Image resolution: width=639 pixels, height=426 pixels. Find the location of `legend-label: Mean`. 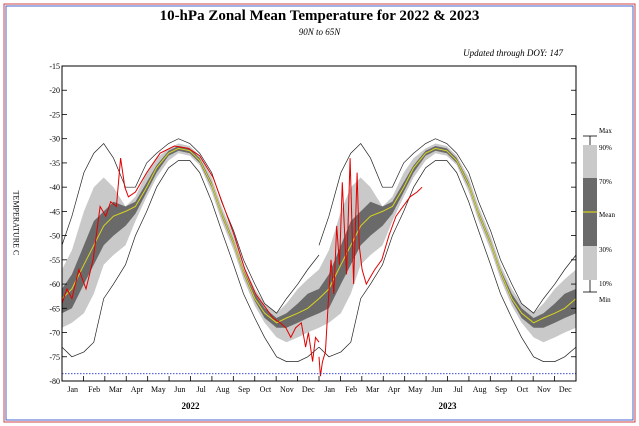

legend-label: Mean is located at coordinates (607, 215).